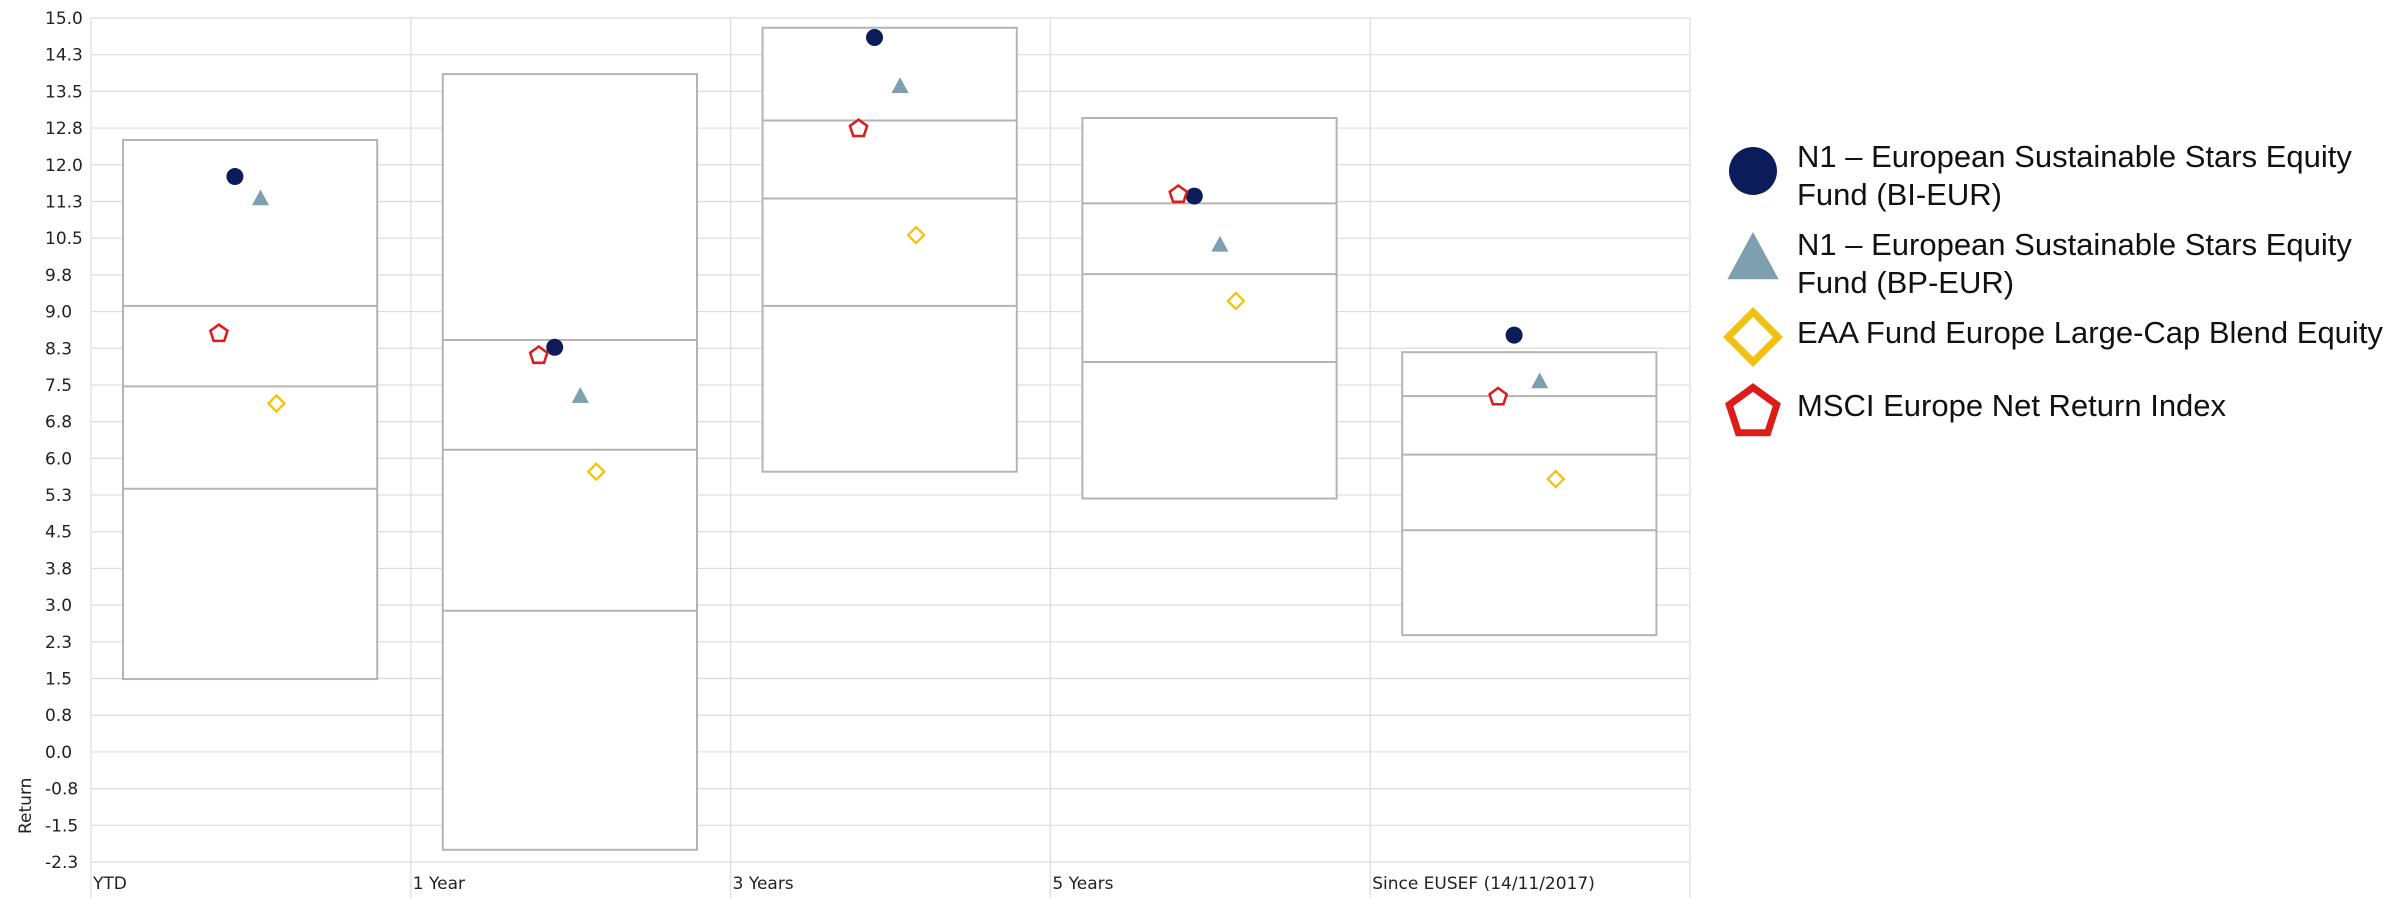  Describe the element at coordinates (2012, 405) in the screenshot. I see `legend-label: MSCI Europe Net Return Index` at that location.